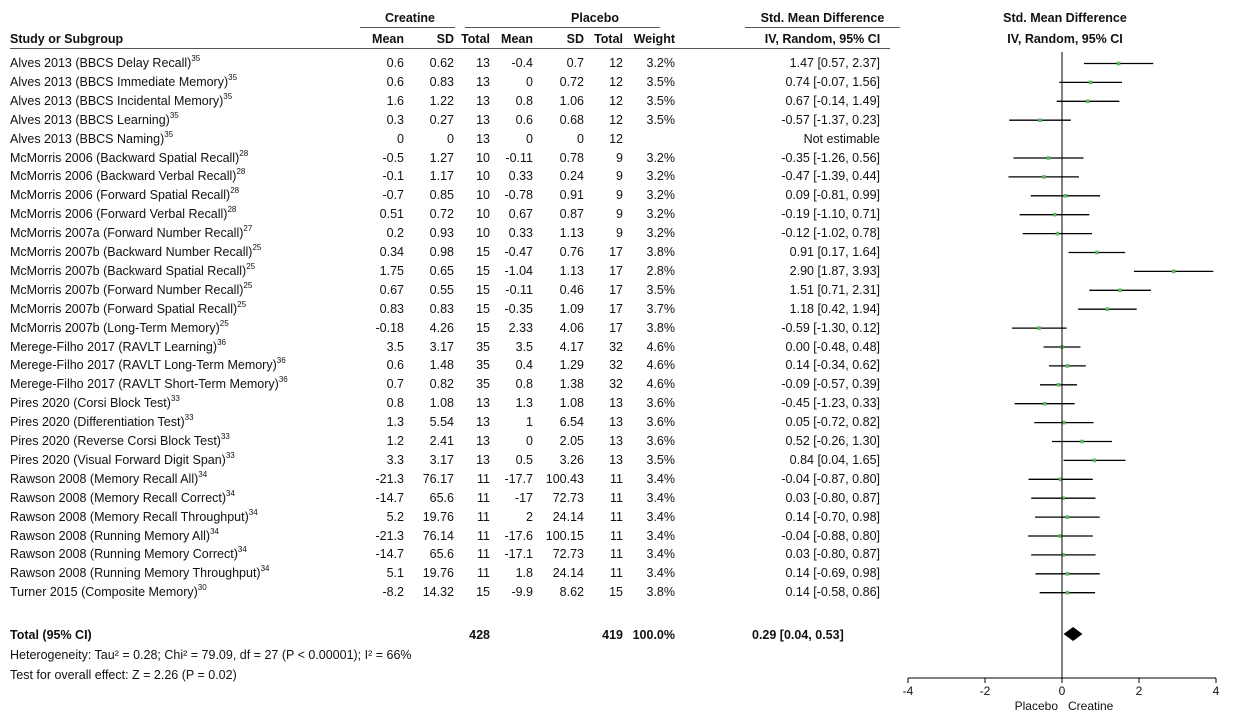 This screenshot has height=711, width=1233. I want to click on creatine-total: 15, so click(483, 289).